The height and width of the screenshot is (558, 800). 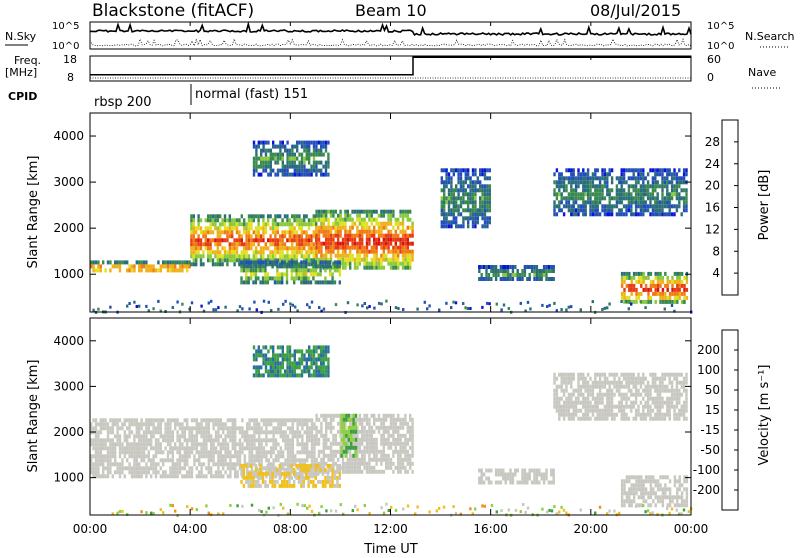 What do you see at coordinates (390, 67) in the screenshot?
I see `freq-traces` at bounding box center [390, 67].